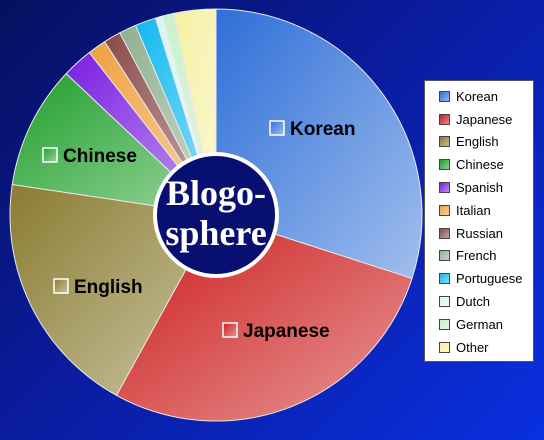  What do you see at coordinates (444, 142) in the screenshot?
I see `legend-swatch-english` at bounding box center [444, 142].